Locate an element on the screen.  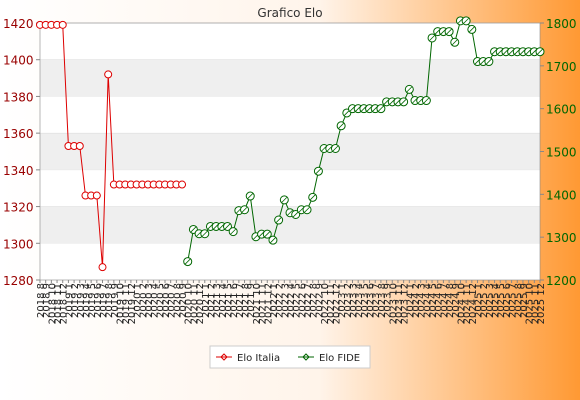
x-tick-label: 2022 1 is located at coordinates (274, 300).